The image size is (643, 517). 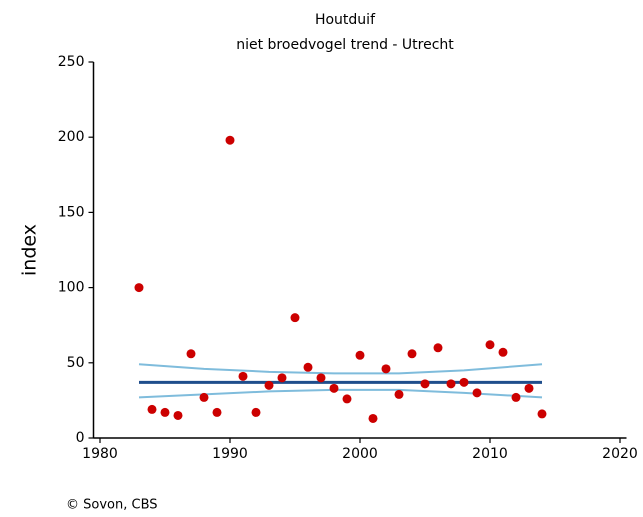 What do you see at coordinates (80, 438) in the screenshot?
I see `y-tick-label: 0` at bounding box center [80, 438].